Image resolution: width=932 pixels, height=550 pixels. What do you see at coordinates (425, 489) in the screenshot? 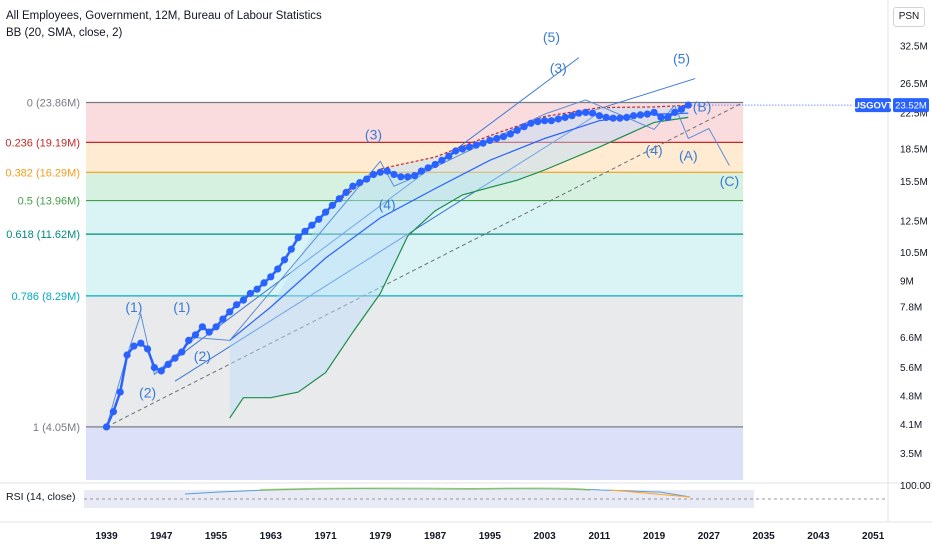
I see `rsi-fill` at bounding box center [425, 489].